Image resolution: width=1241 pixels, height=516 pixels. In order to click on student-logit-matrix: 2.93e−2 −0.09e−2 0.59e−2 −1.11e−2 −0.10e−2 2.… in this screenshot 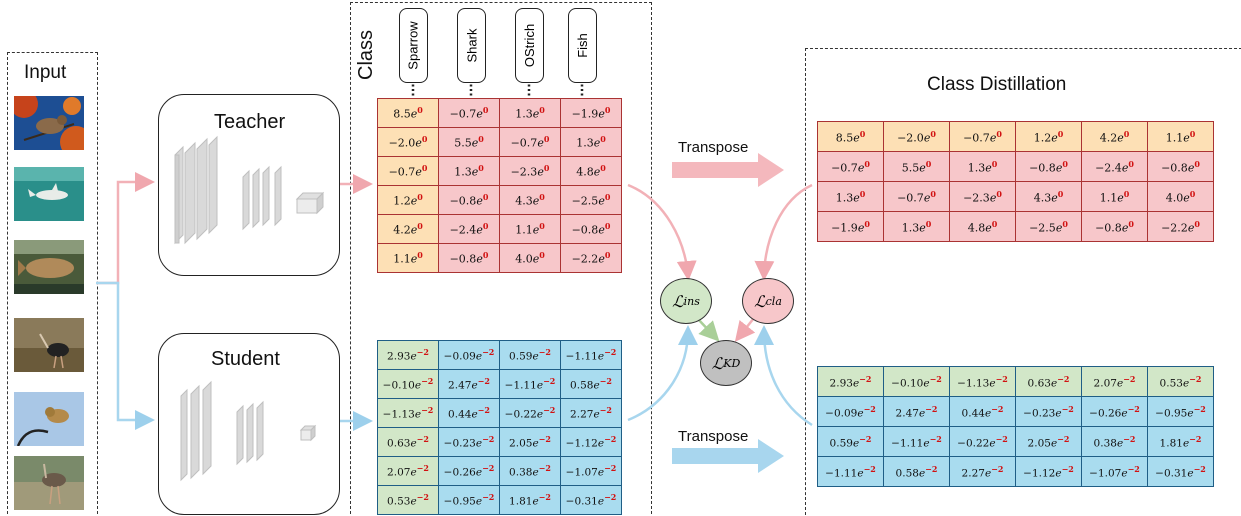, I will do `click(499, 427)`.